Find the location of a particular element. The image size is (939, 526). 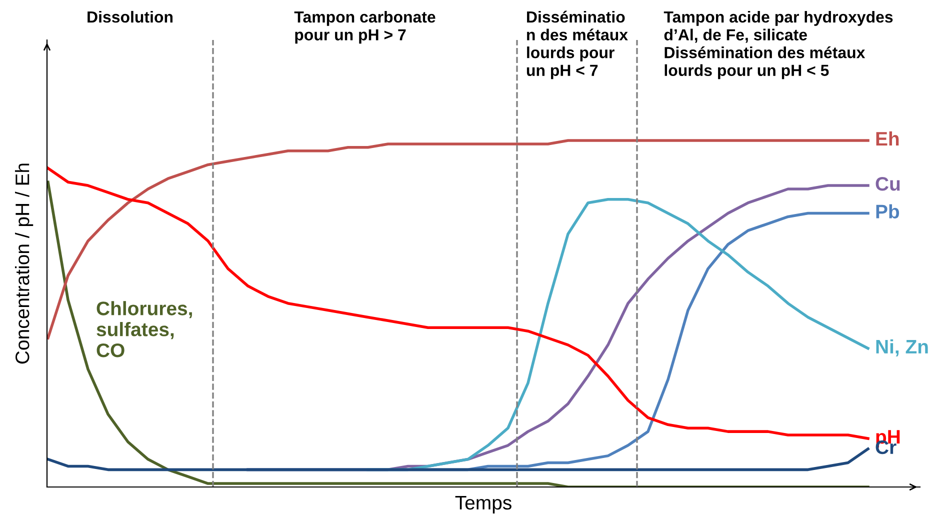

series-label: Eh is located at coordinates (887, 138).